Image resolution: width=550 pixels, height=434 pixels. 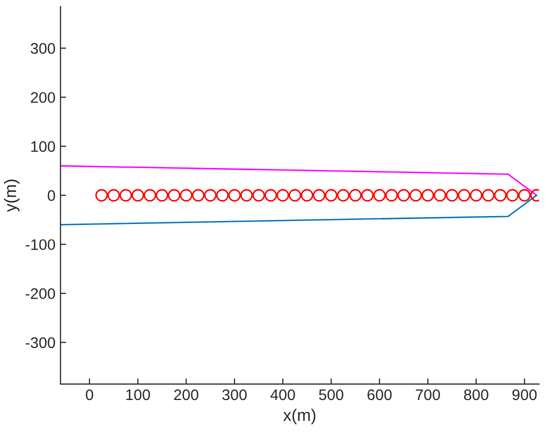 I want to click on x-tick-label: 200, so click(x=186, y=394).